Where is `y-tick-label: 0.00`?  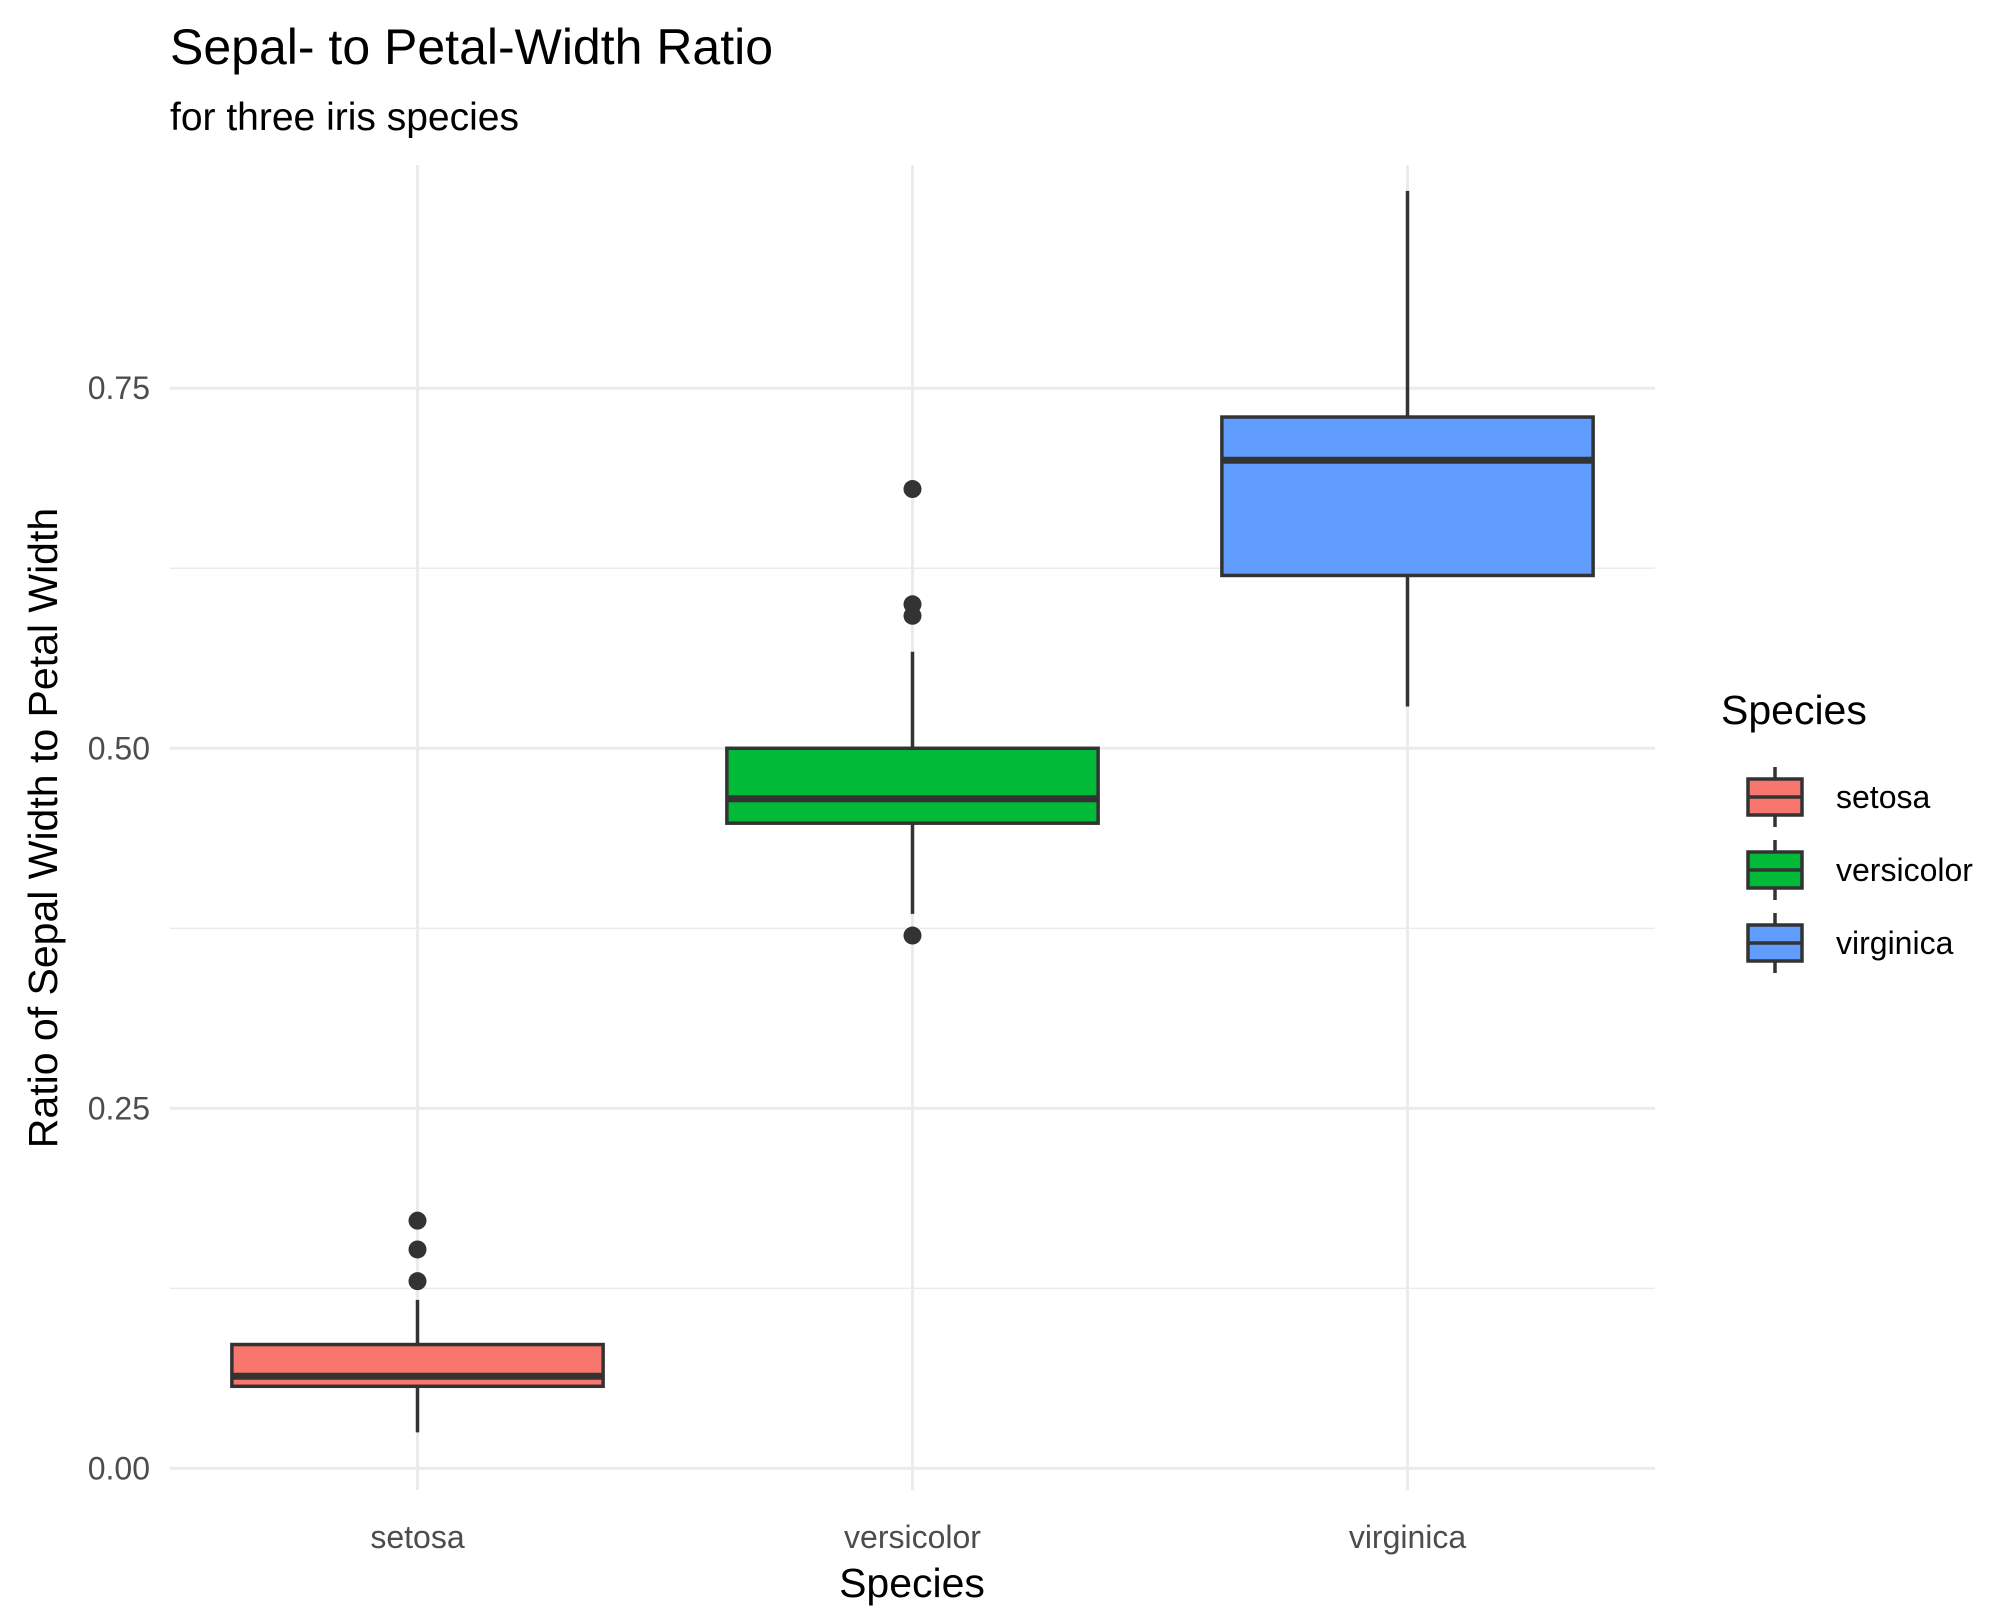 y-tick-label: 0.00 is located at coordinates (119, 1468).